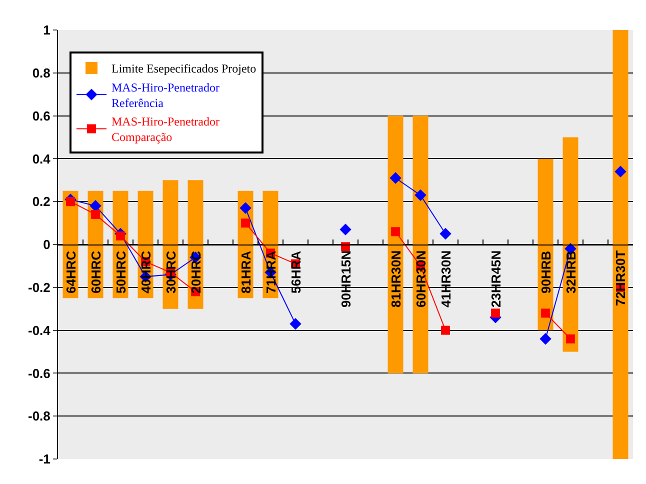 Image resolution: width=646 pixels, height=484 pixels. I want to click on x-tick-label: 40HRC, so click(146, 272).